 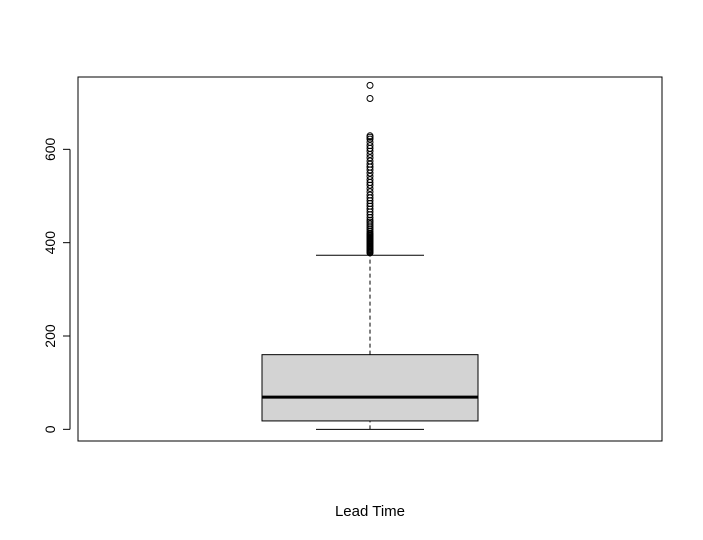 I want to click on outlier-group, so click(x=370, y=169).